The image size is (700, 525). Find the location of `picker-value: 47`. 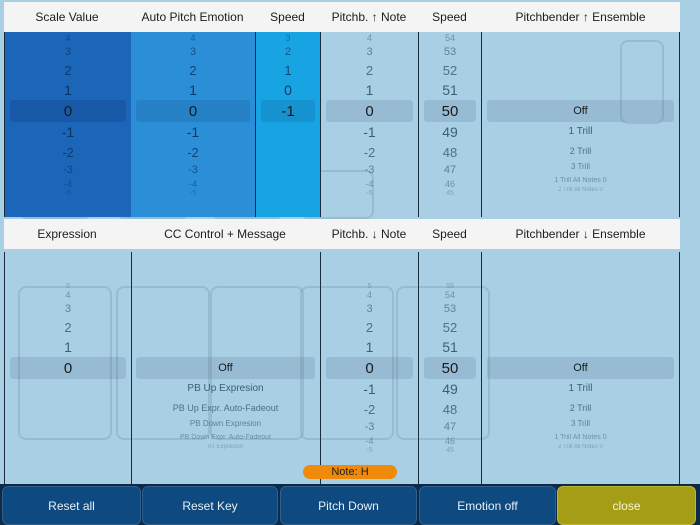

picker-value: 47 is located at coordinates (450, 426).